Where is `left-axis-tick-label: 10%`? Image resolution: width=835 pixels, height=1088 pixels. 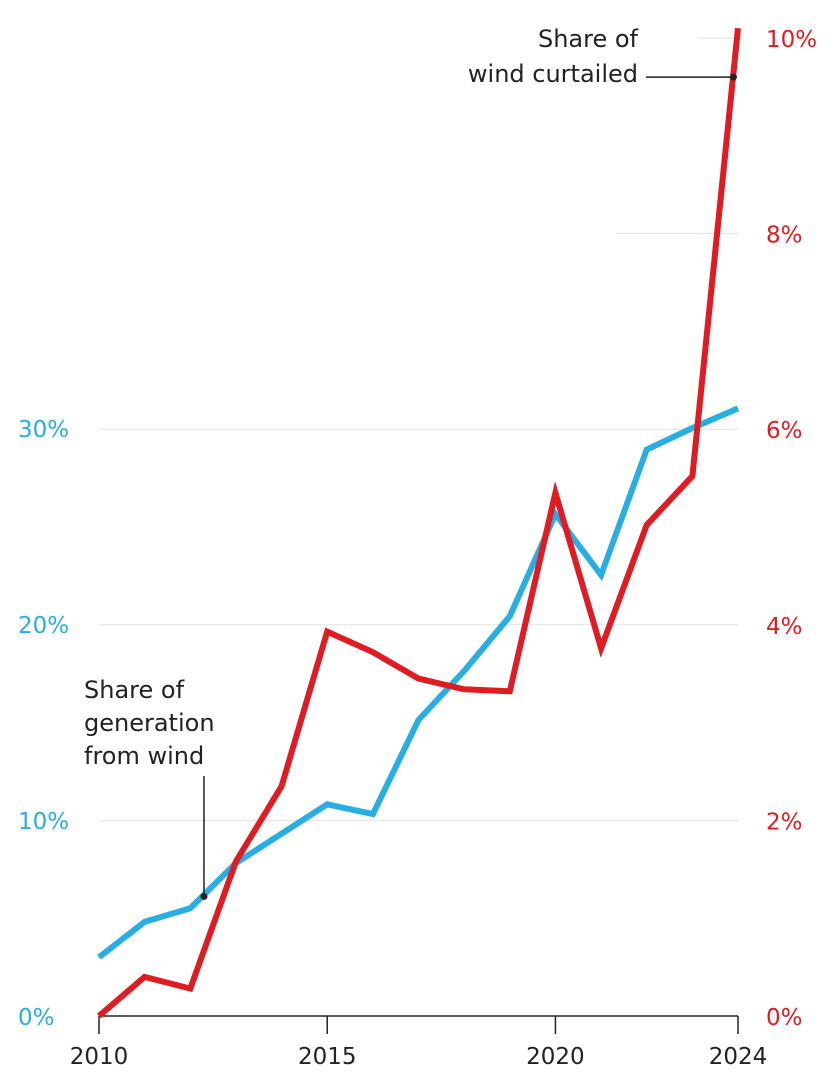 left-axis-tick-label: 10% is located at coordinates (43, 822).